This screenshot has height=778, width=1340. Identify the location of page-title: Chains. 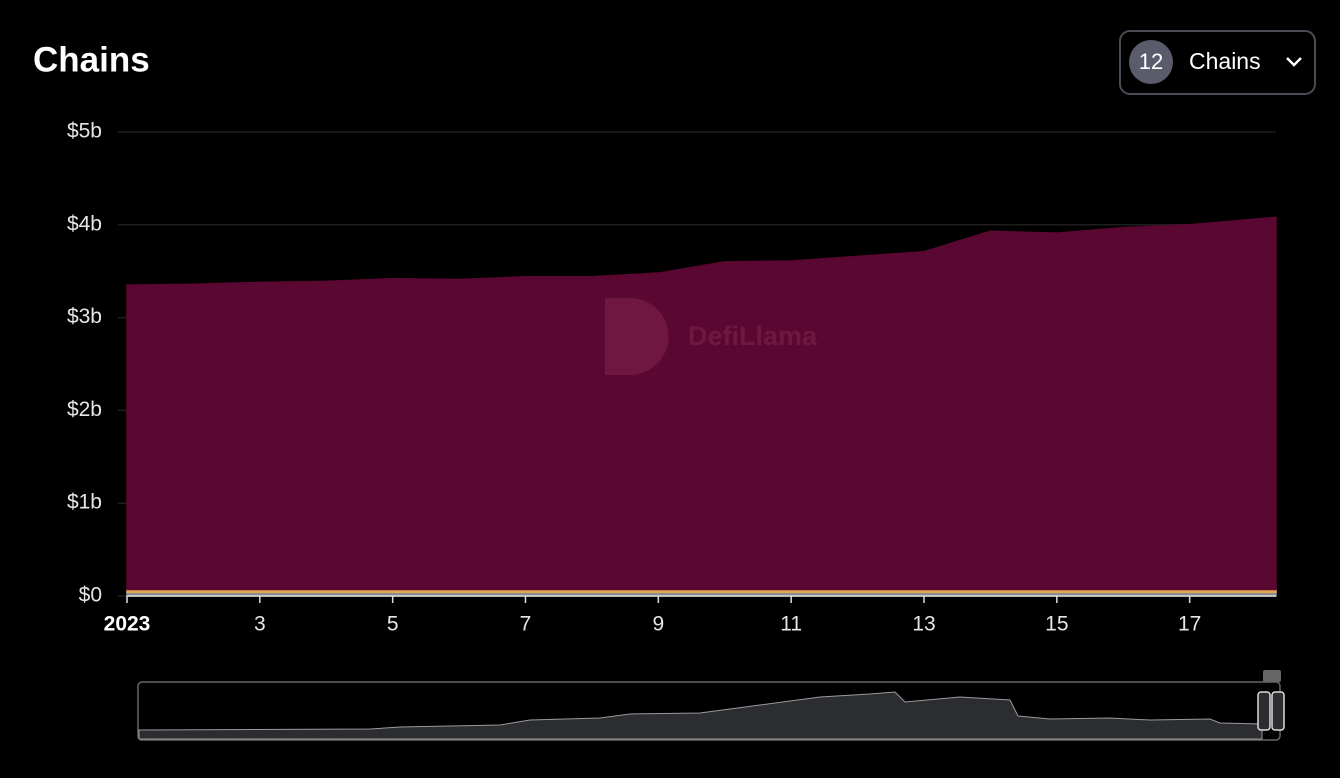
(91, 59).